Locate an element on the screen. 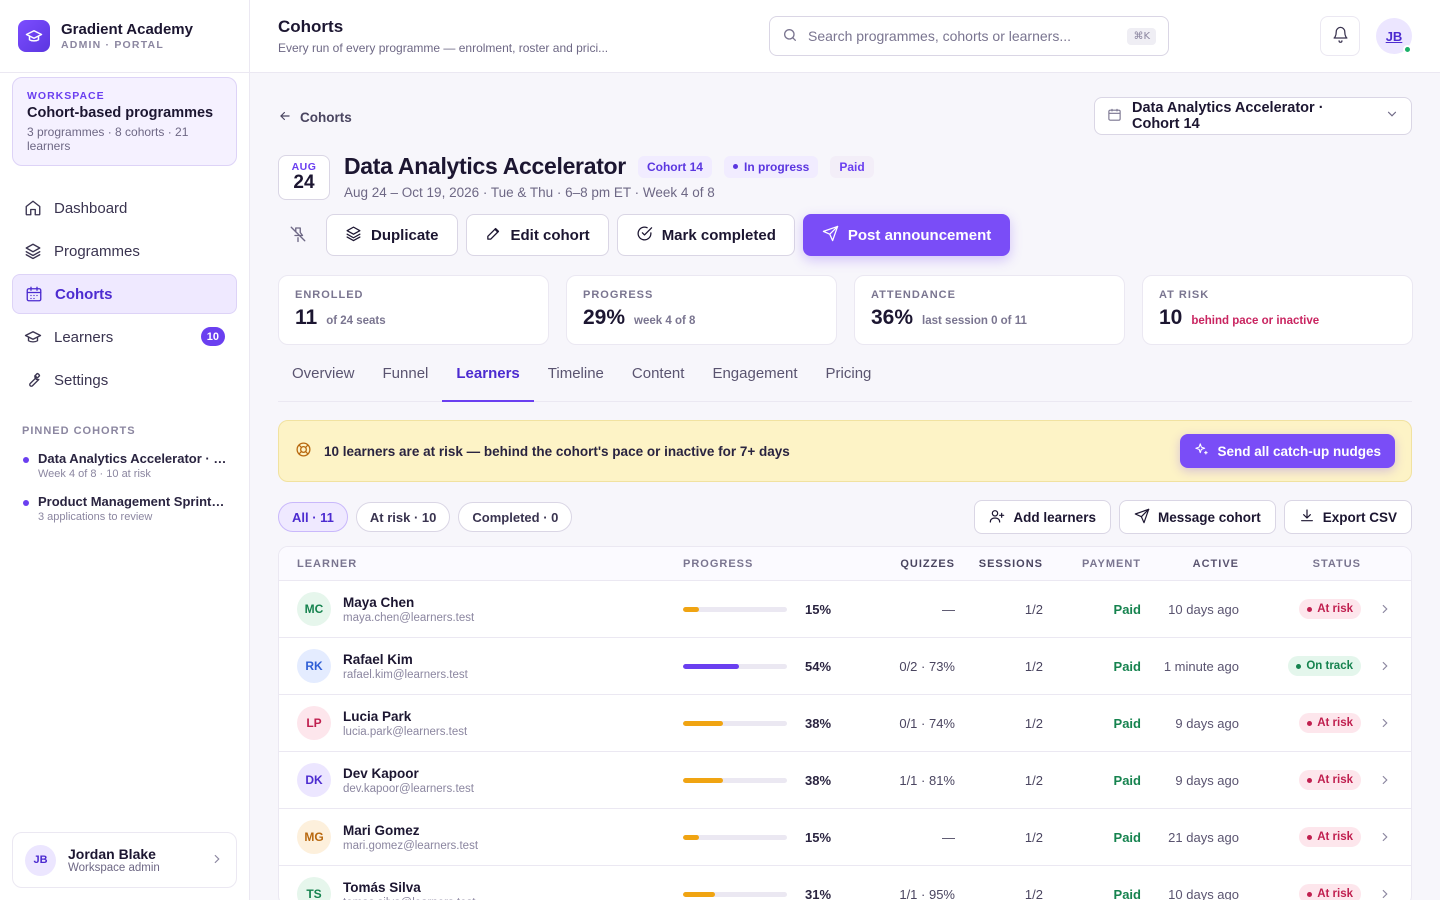 The image size is (1440, 900). sidebar-item-dashboard: Dashboard is located at coordinates (124, 208).